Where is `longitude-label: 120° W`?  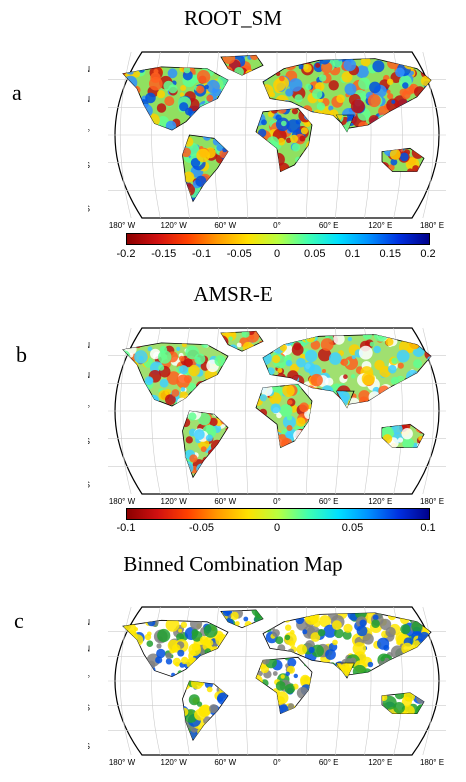
longitude-label: 120° W is located at coordinates (174, 225).